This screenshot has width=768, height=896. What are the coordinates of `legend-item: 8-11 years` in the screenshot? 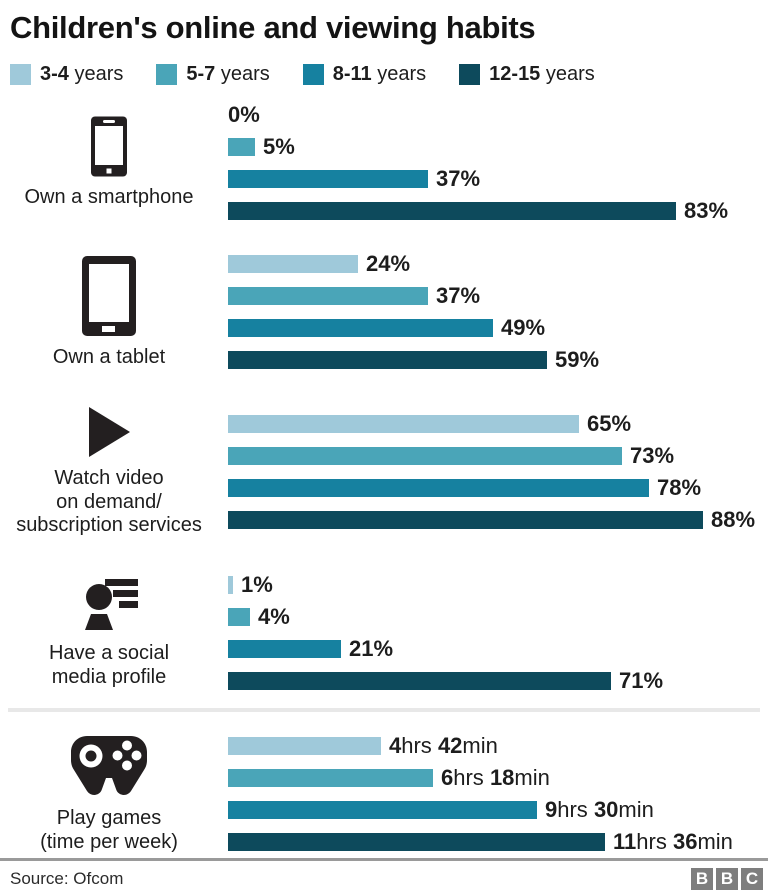 It's located at (364, 74).